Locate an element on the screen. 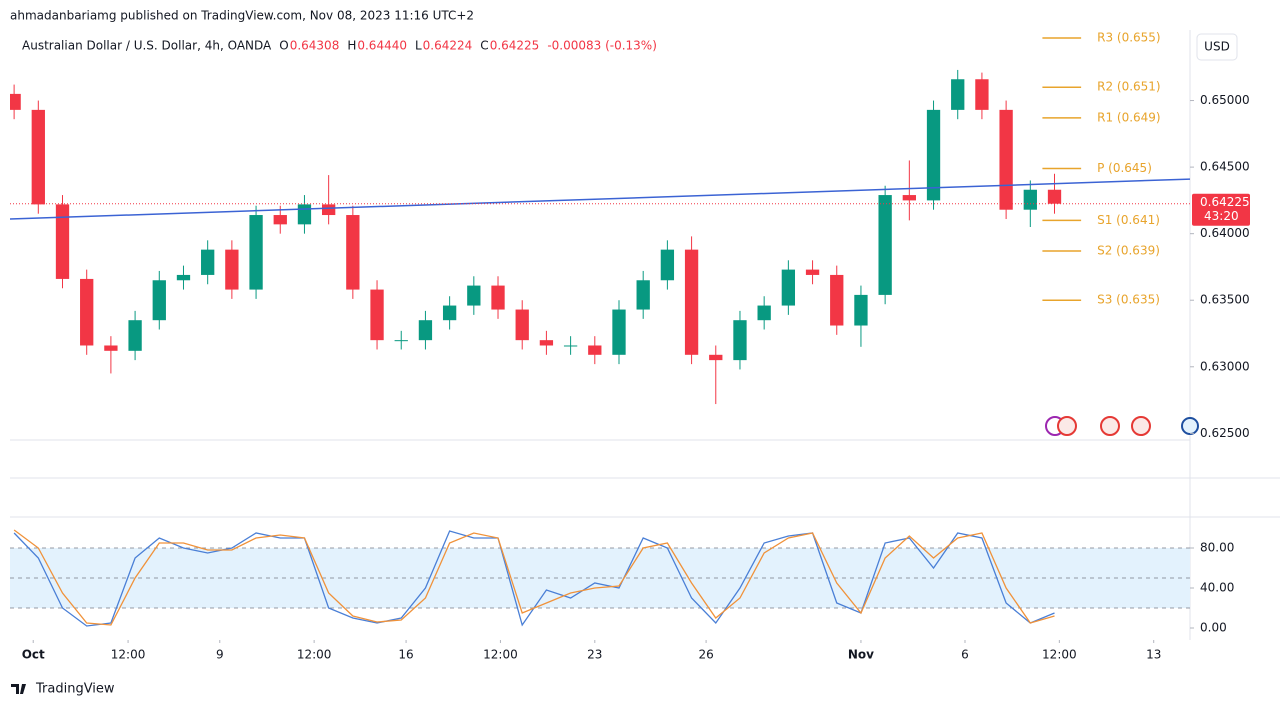  pivot-label: S3 (0.635) is located at coordinates (1128, 300).